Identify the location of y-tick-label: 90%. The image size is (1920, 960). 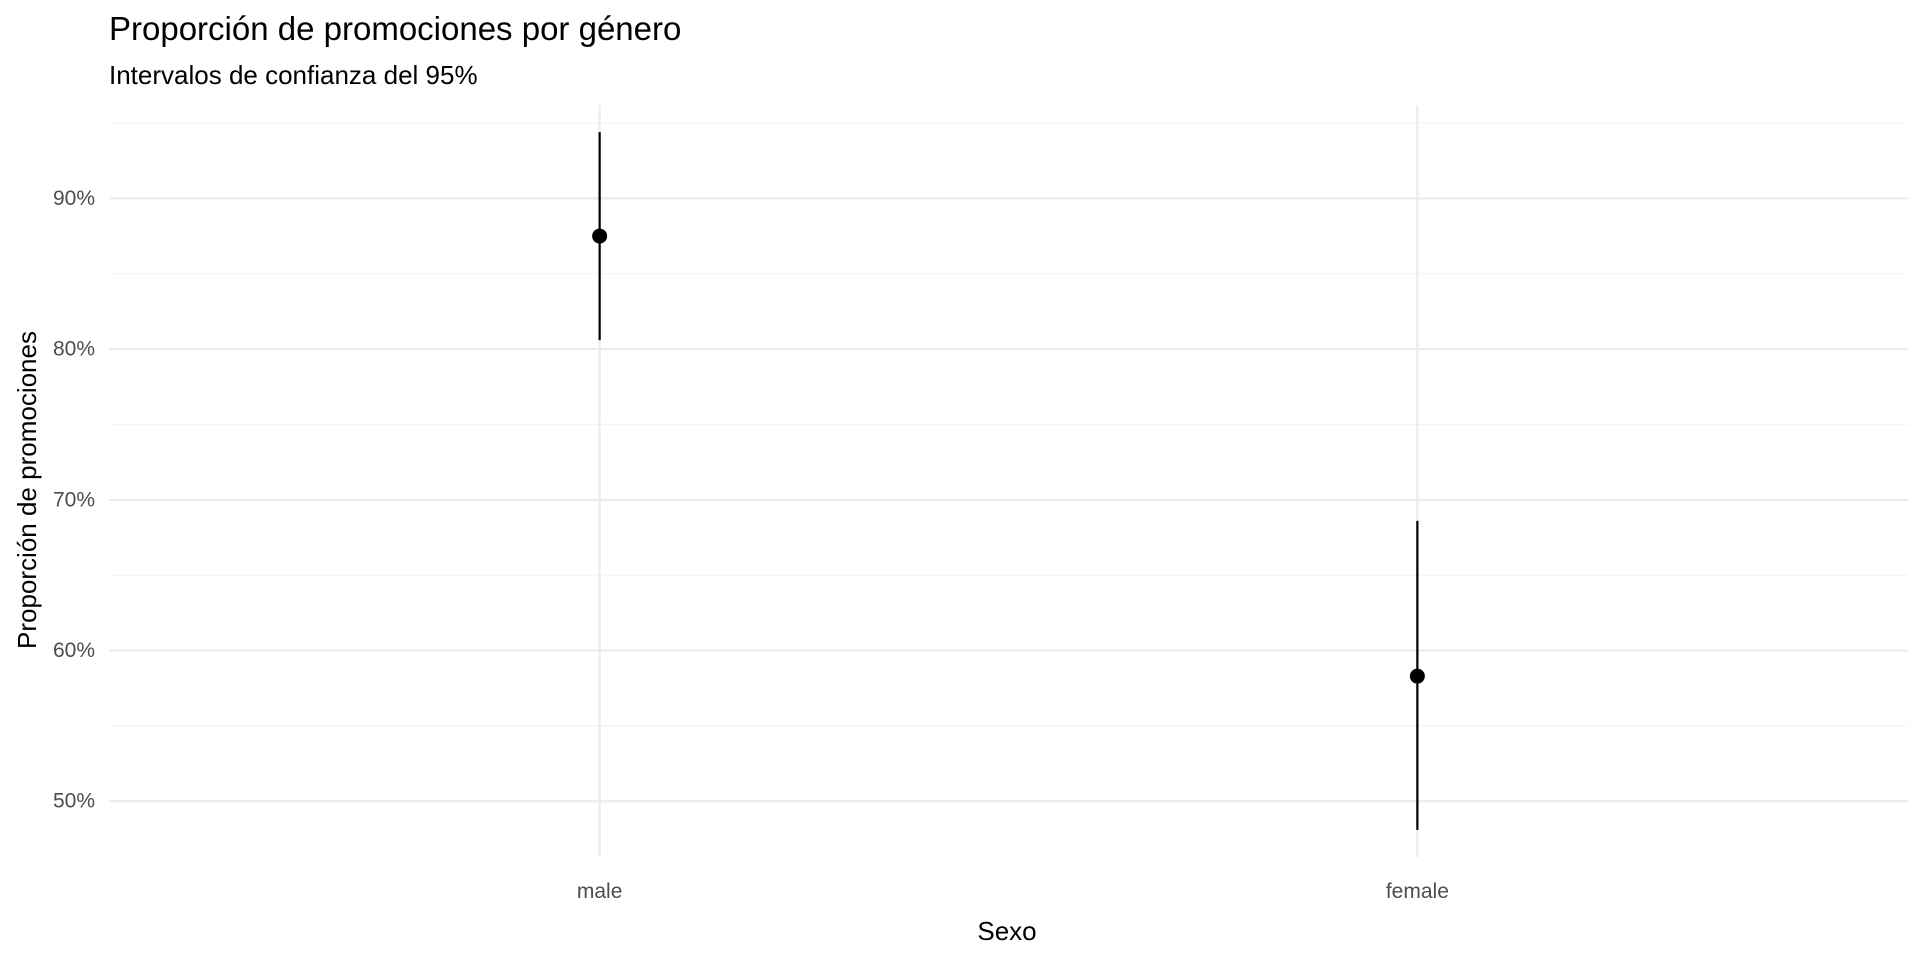
(74, 198).